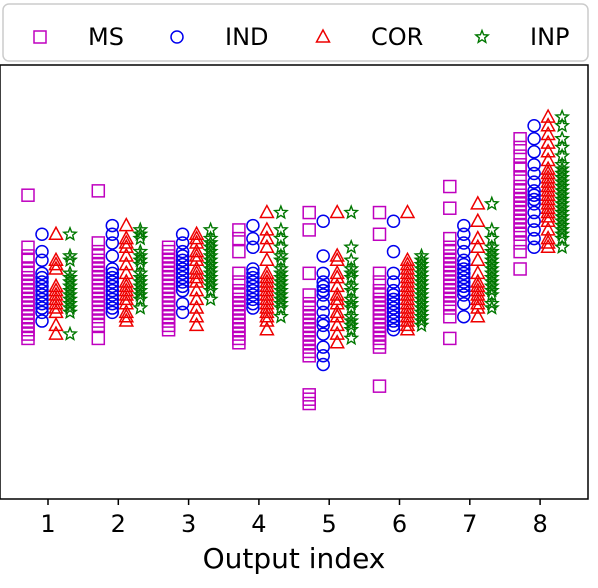 The width and height of the screenshot is (598, 588). Describe the element at coordinates (295, 32) in the screenshot. I see `legend-frame` at that location.